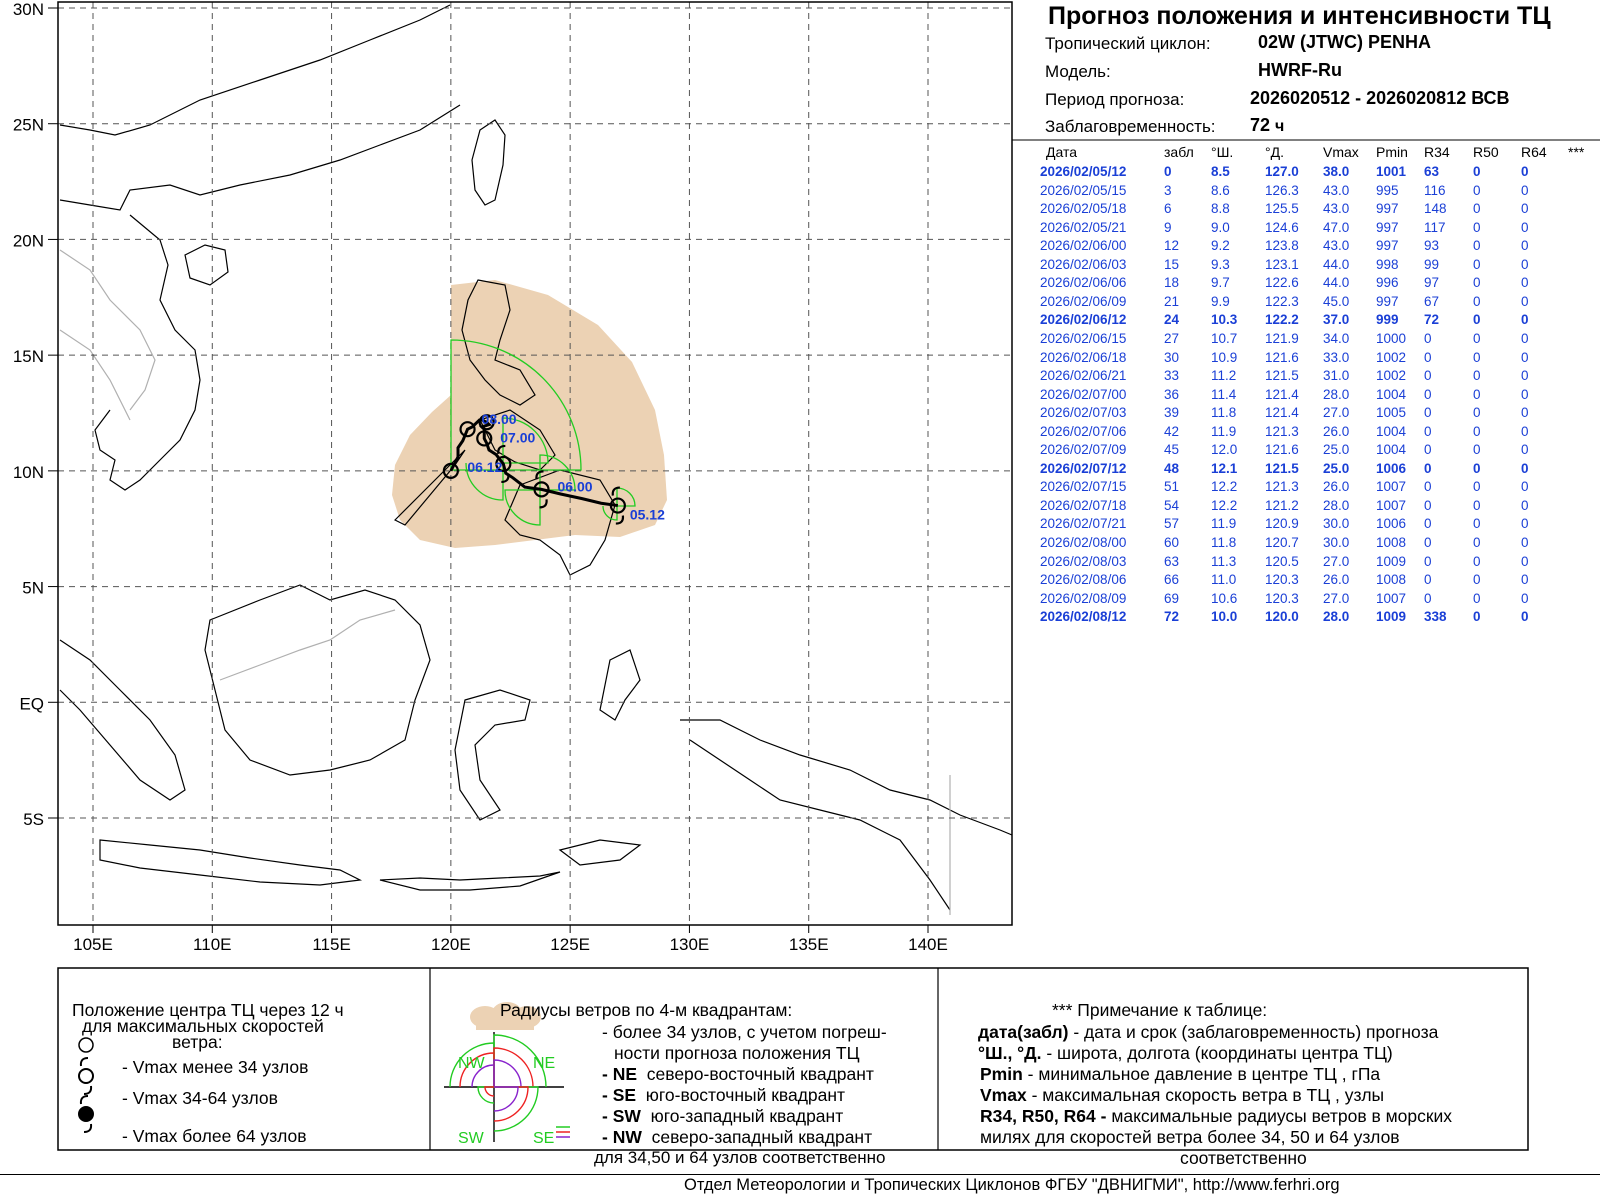  What do you see at coordinates (744, 1032) in the screenshot?
I see `legend-box2-l1: - более 34 узлов, с учетом погреш-` at bounding box center [744, 1032].